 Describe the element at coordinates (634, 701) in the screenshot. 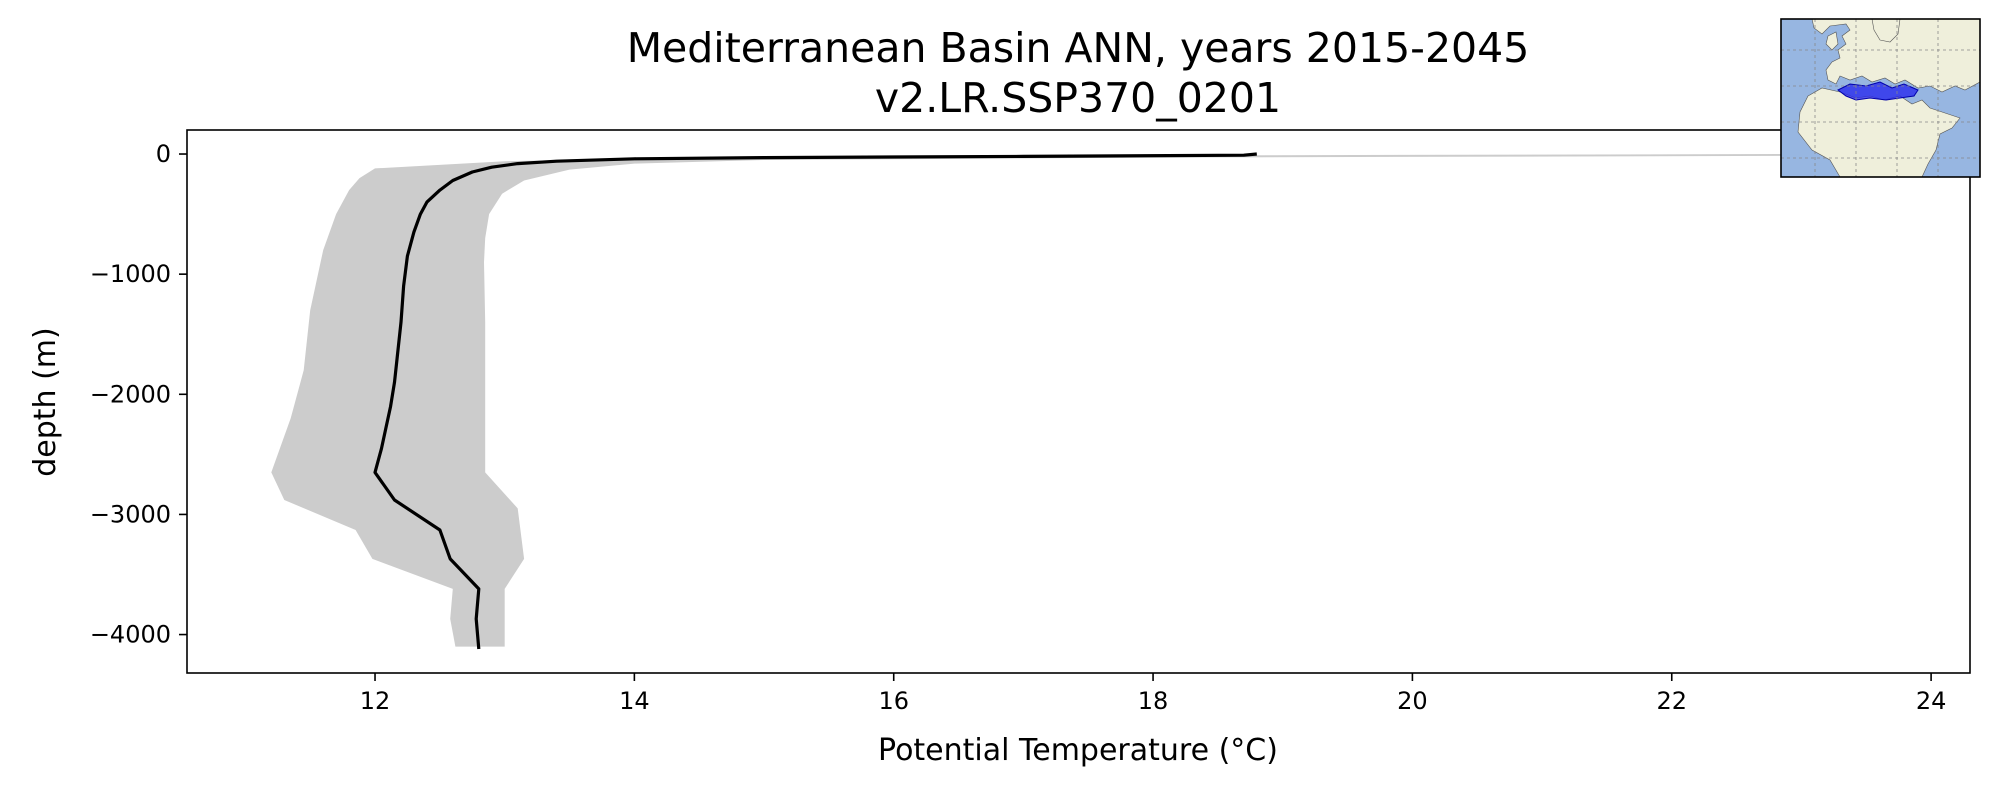

I see `x-tick-label: 14` at that location.